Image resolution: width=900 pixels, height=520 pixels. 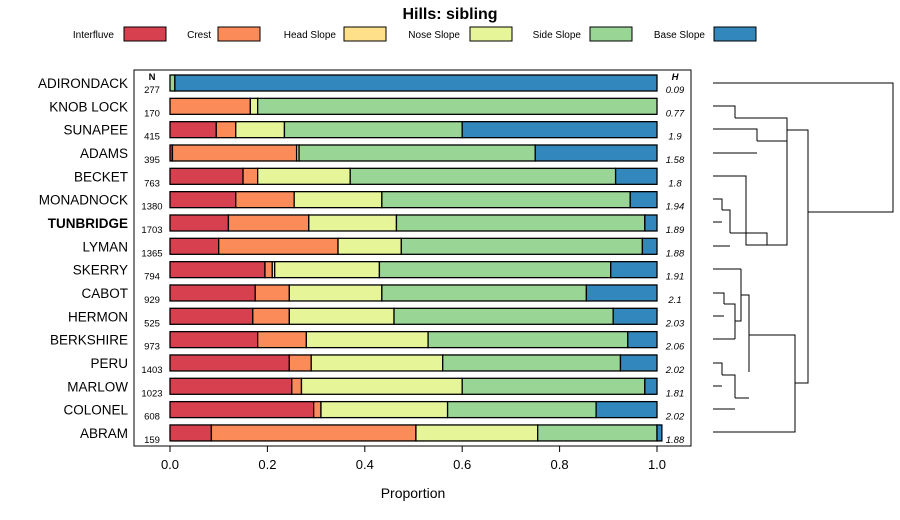 What do you see at coordinates (675, 113) in the screenshot?
I see `row-h-value: 0.77` at bounding box center [675, 113].